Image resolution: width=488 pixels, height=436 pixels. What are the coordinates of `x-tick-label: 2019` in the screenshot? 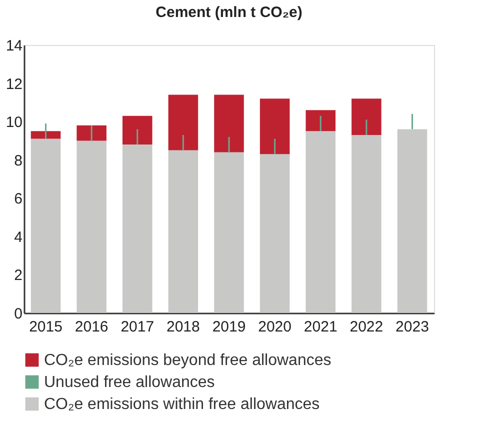 It's located at (229, 327).